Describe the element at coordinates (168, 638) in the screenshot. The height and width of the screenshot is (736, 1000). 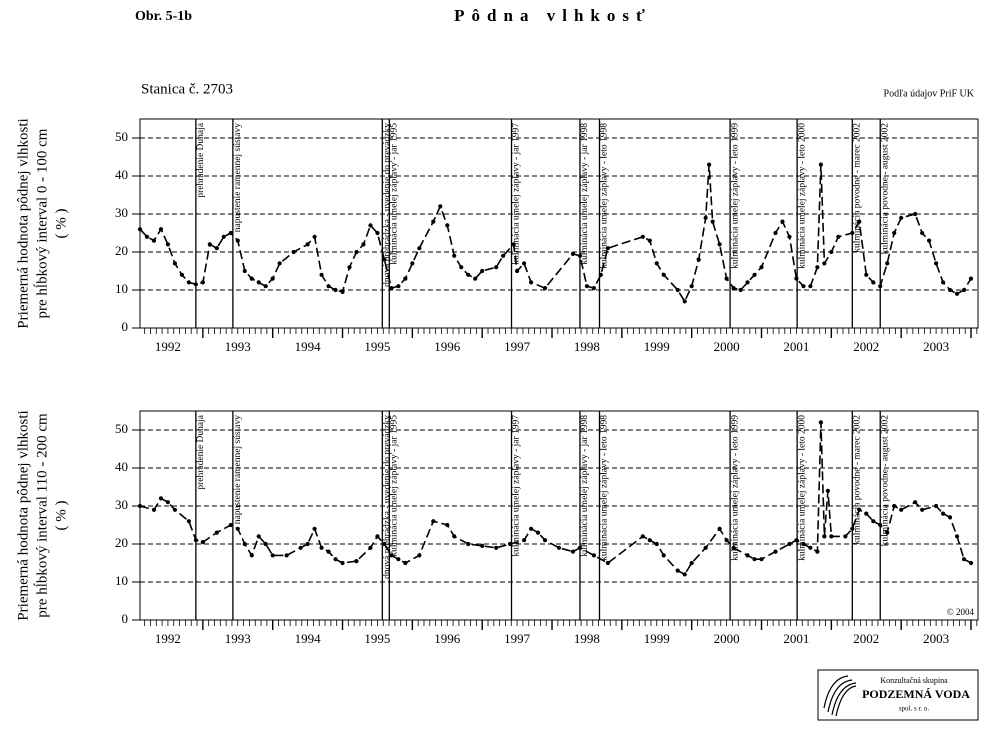
I see `x-tick-label: 1992` at that location.